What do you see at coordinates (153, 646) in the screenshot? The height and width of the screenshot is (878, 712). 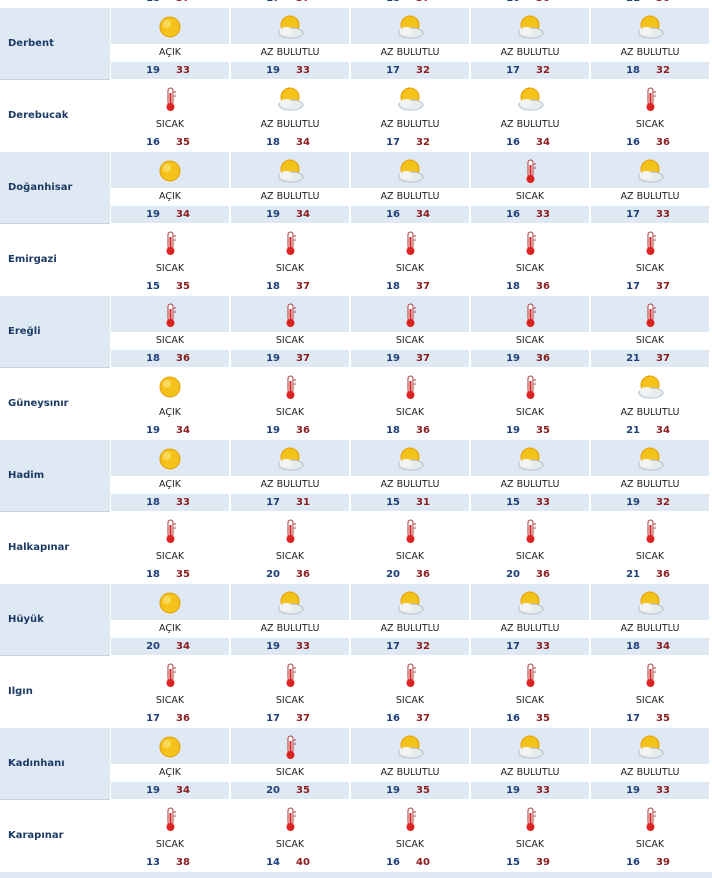 I see `low-temp: 20` at bounding box center [153, 646].